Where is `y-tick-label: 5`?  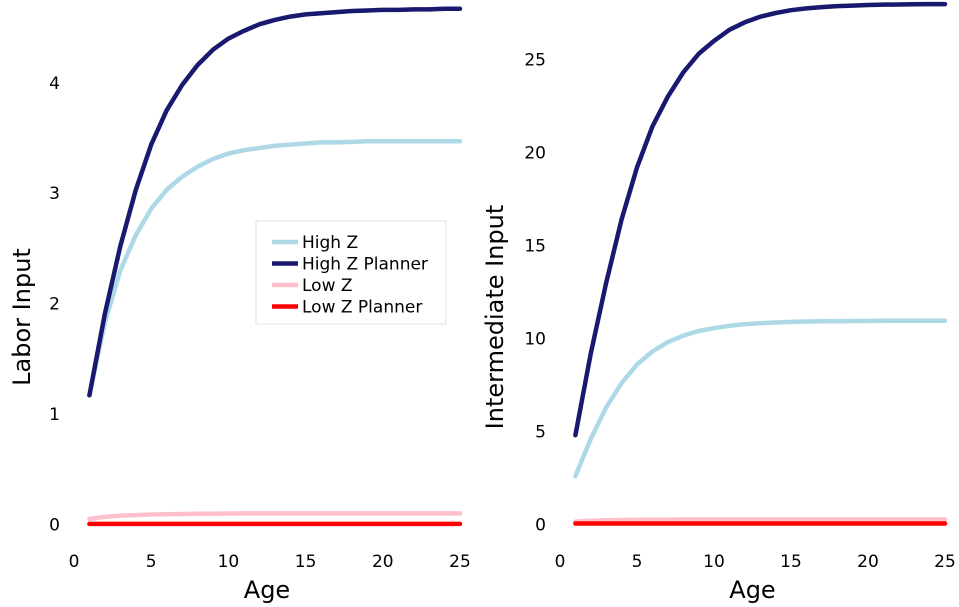
y-tick-label: 5 is located at coordinates (540, 432).